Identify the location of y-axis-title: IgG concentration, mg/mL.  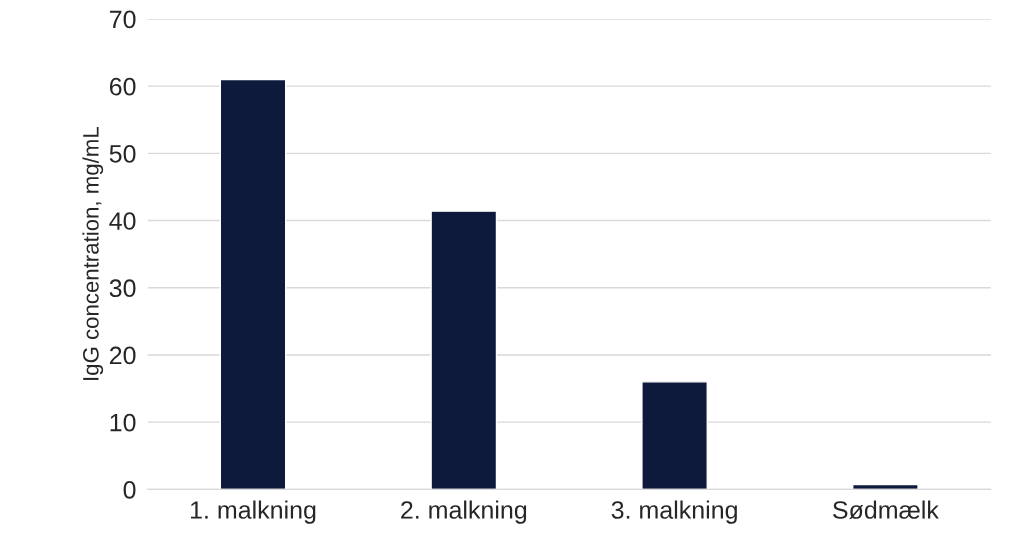
(93, 253).